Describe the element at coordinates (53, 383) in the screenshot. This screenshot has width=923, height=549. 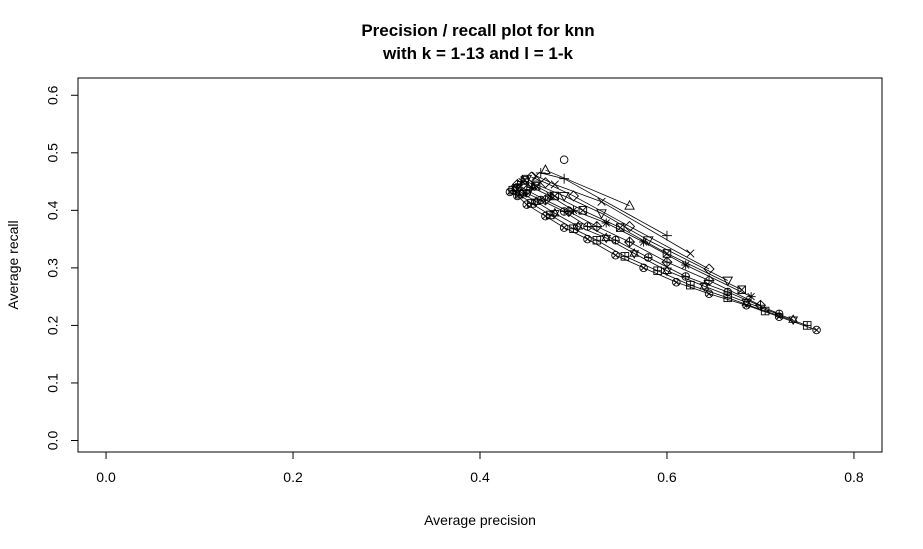
I see `y-tick-label: 0.1` at that location.